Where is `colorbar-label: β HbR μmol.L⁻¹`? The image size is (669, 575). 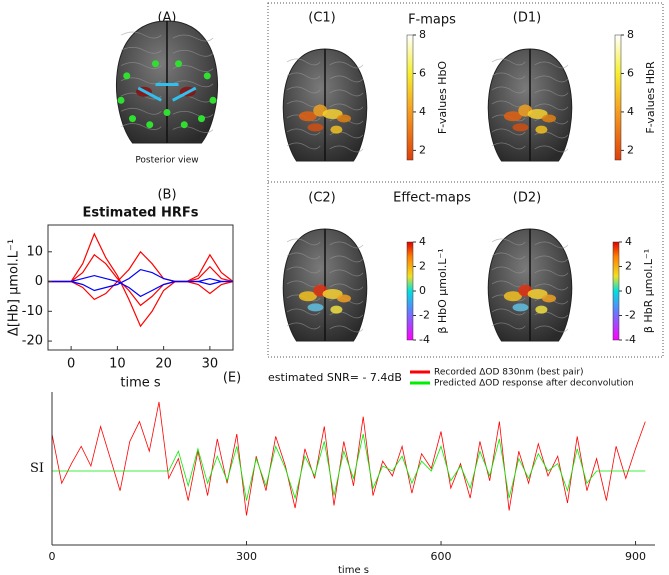 colorbar-label: β HbR μmol.L⁻¹ is located at coordinates (648, 291).